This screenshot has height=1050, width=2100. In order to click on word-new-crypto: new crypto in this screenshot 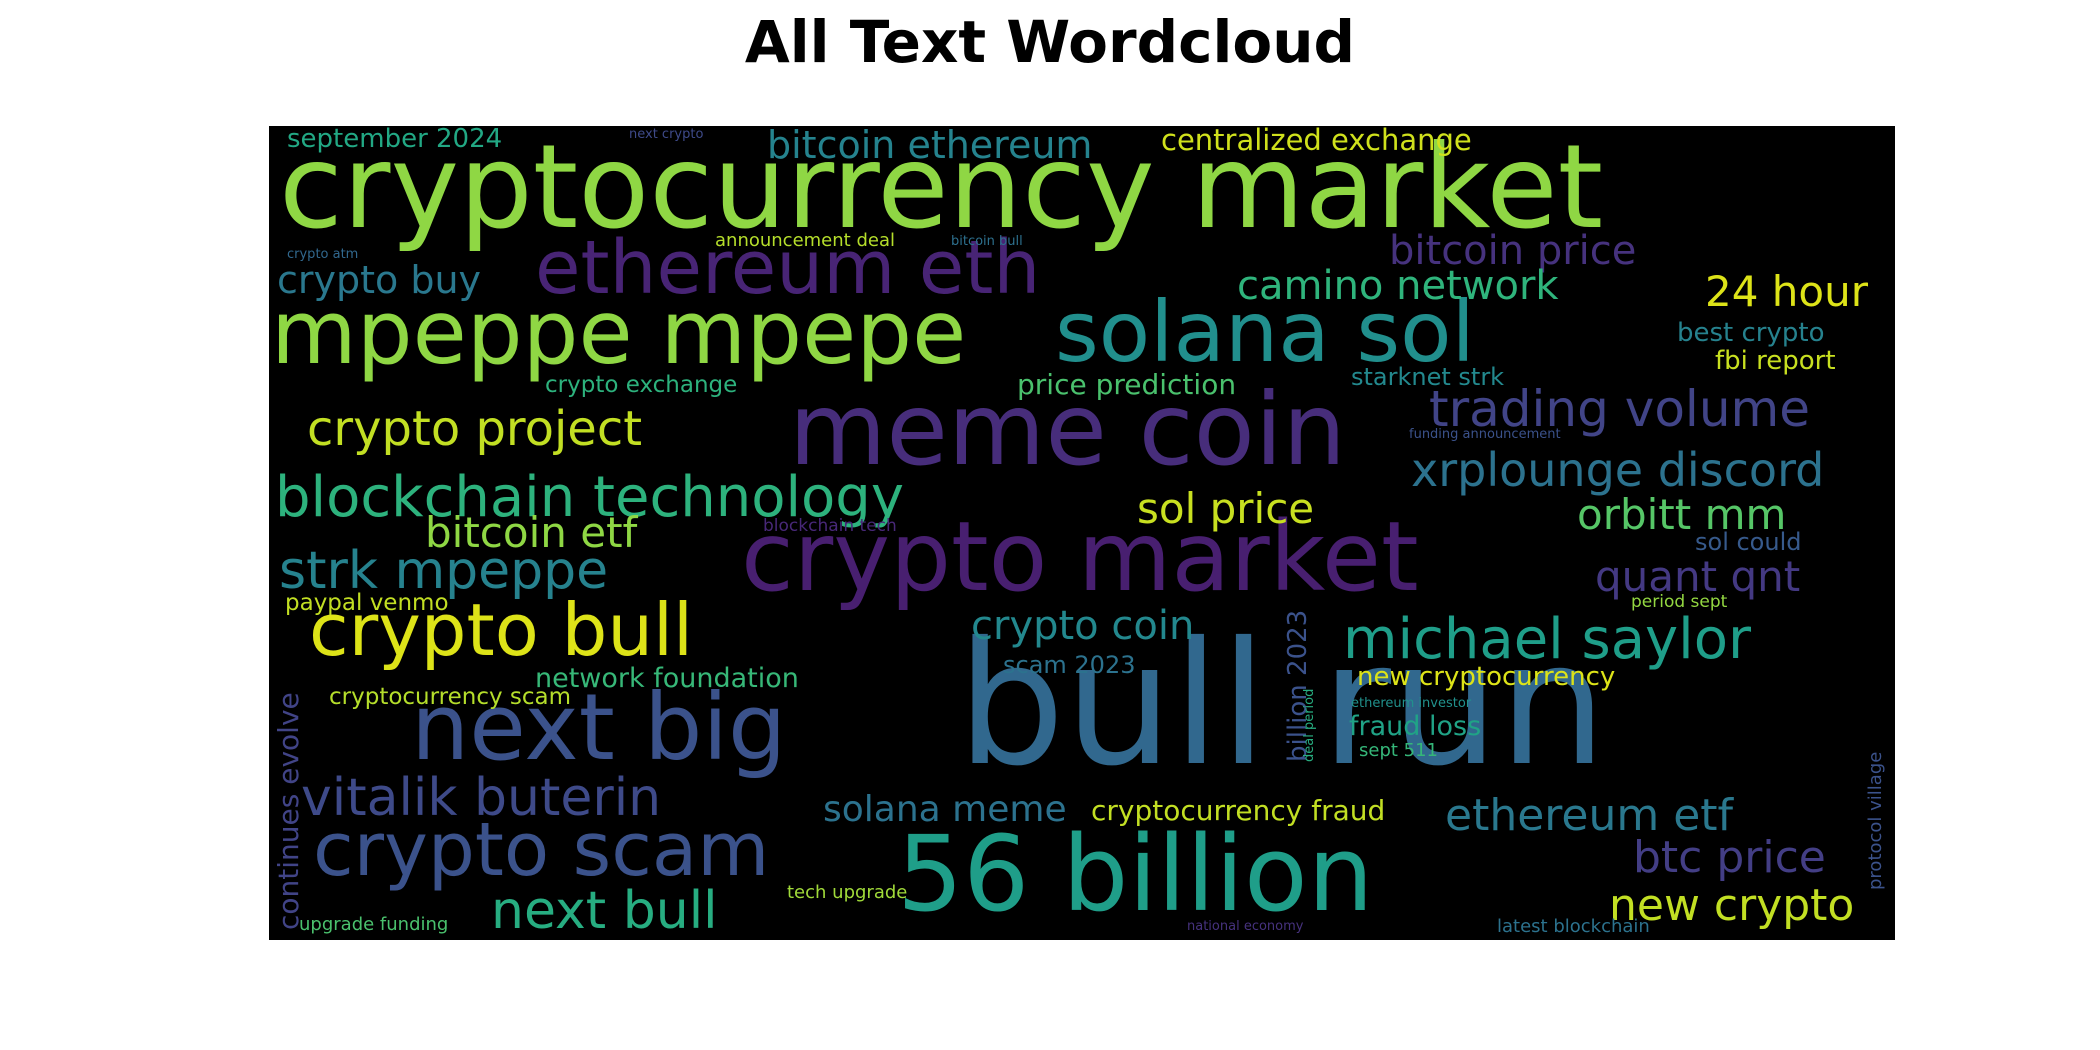, I will do `click(1732, 905)`.